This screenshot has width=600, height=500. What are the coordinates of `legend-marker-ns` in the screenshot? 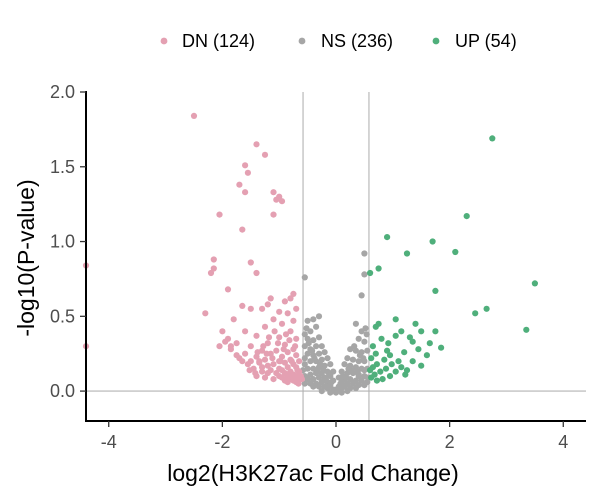 It's located at (302, 41).